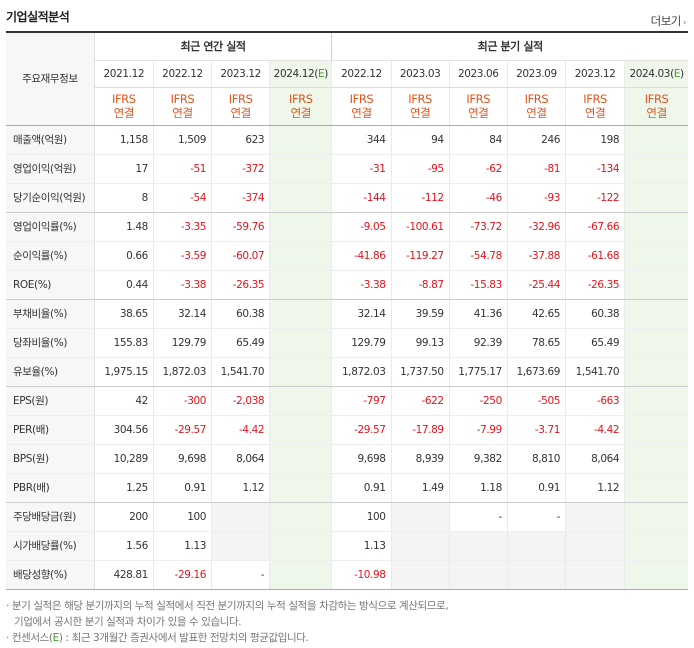  What do you see at coordinates (537, 314) in the screenshot?
I see `table-cell: 42.65` at bounding box center [537, 314].